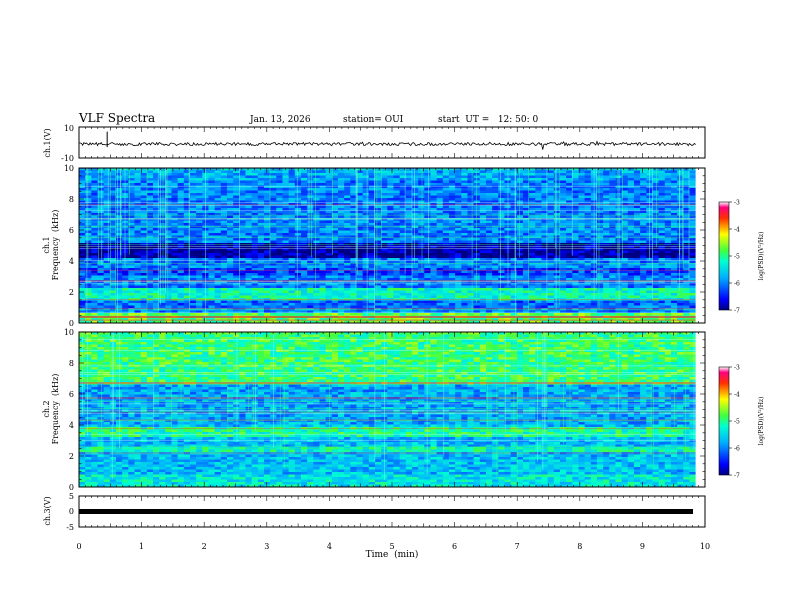  What do you see at coordinates (116, 118) in the screenshot?
I see `figure-title: VLF Spectra` at bounding box center [116, 118].